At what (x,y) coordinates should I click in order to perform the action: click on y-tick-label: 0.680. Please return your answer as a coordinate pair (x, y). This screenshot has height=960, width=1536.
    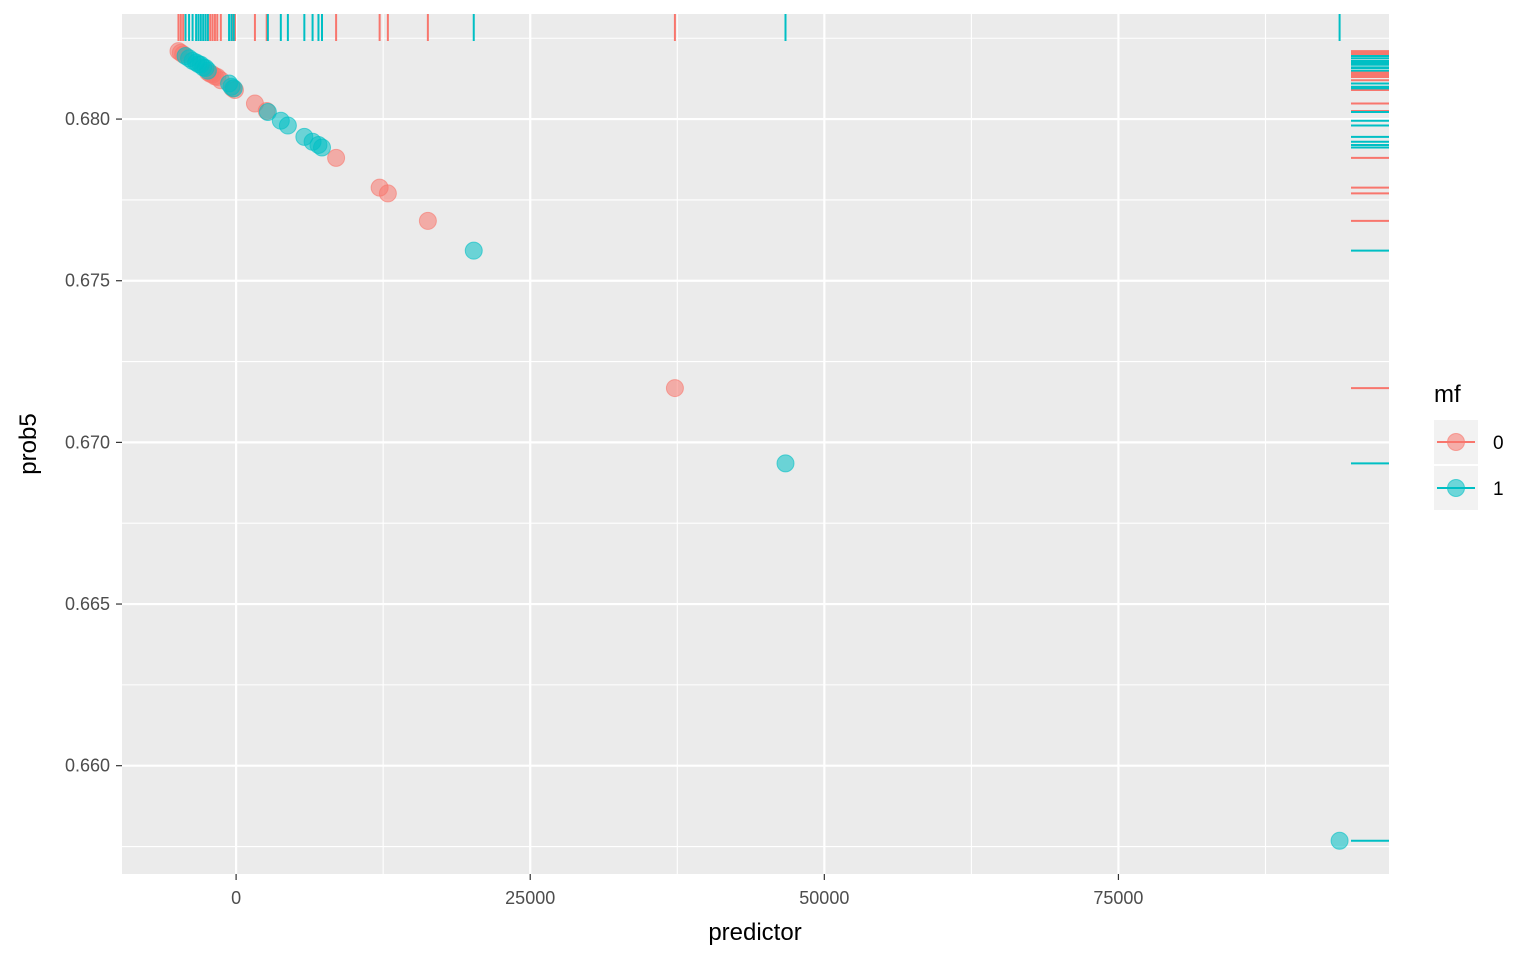
    Looking at the image, I should click on (87, 119).